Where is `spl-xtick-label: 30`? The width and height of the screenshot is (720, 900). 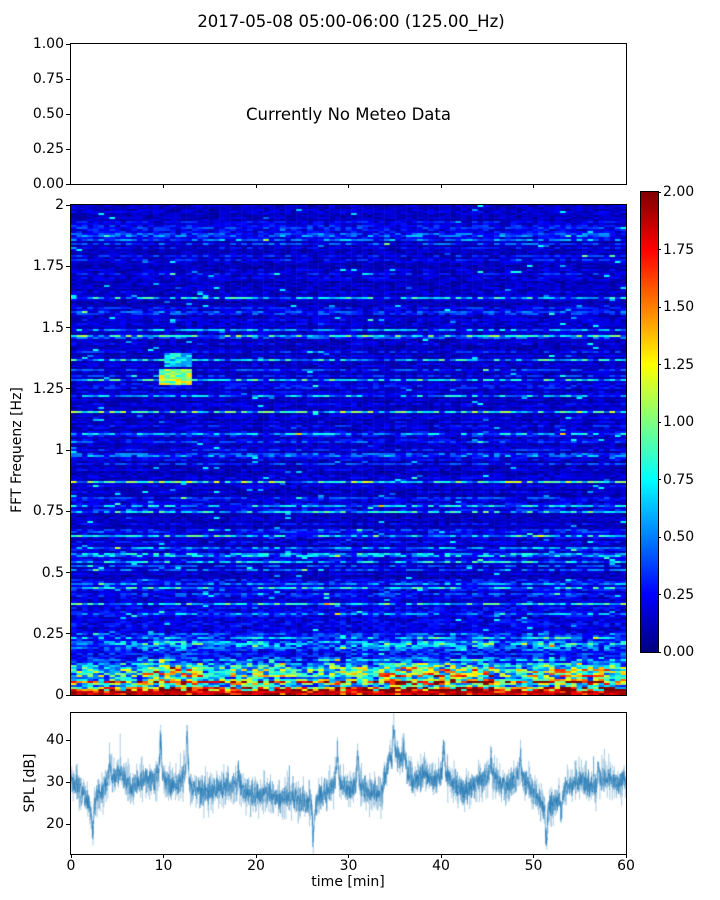 spl-xtick-label: 30 is located at coordinates (348, 866).